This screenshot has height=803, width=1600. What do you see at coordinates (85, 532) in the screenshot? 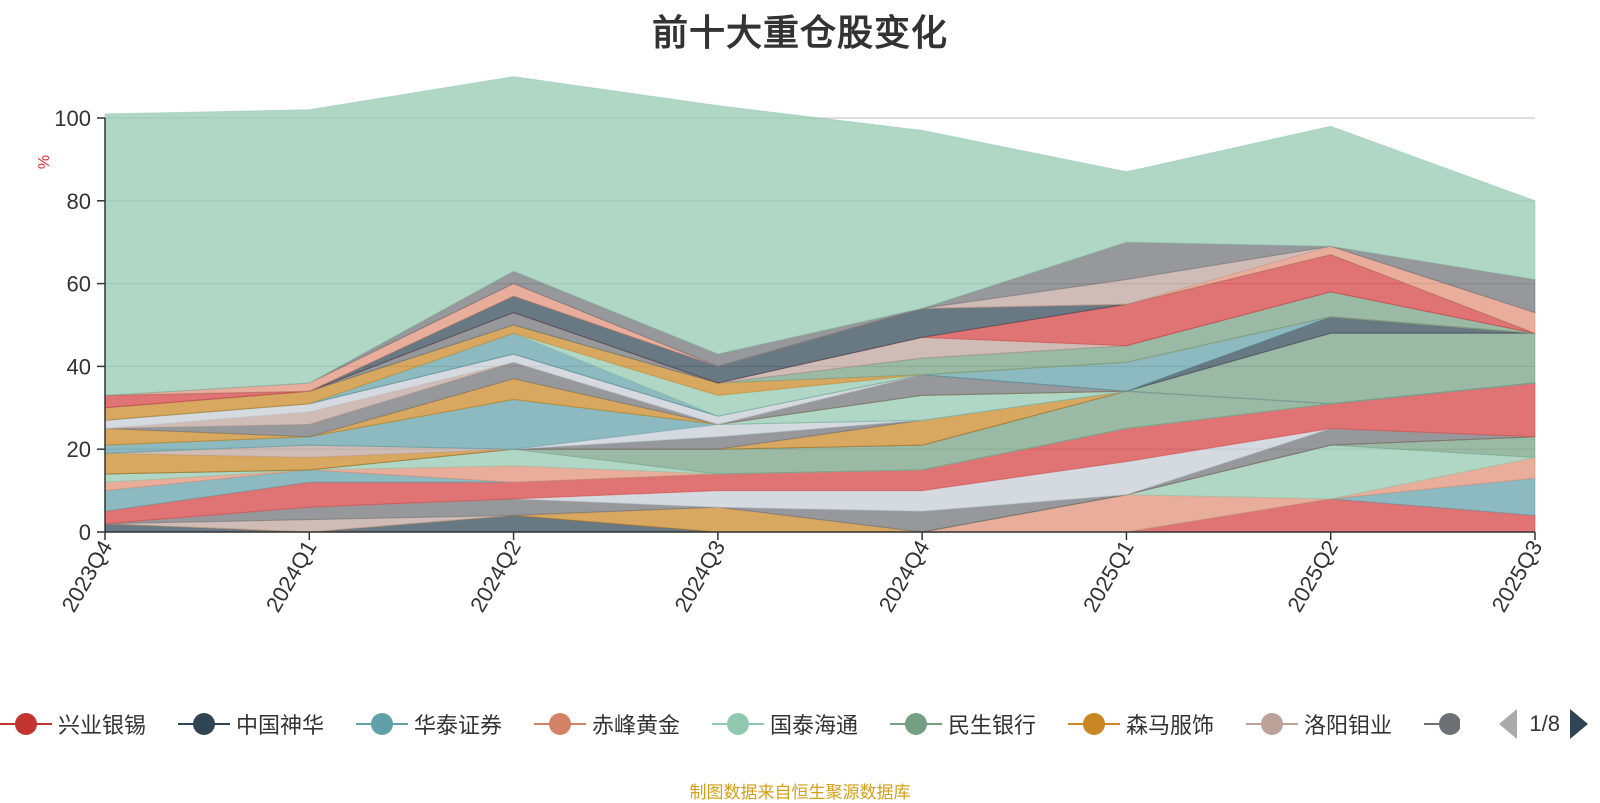
I see `y-tick-label: 0` at bounding box center [85, 532].